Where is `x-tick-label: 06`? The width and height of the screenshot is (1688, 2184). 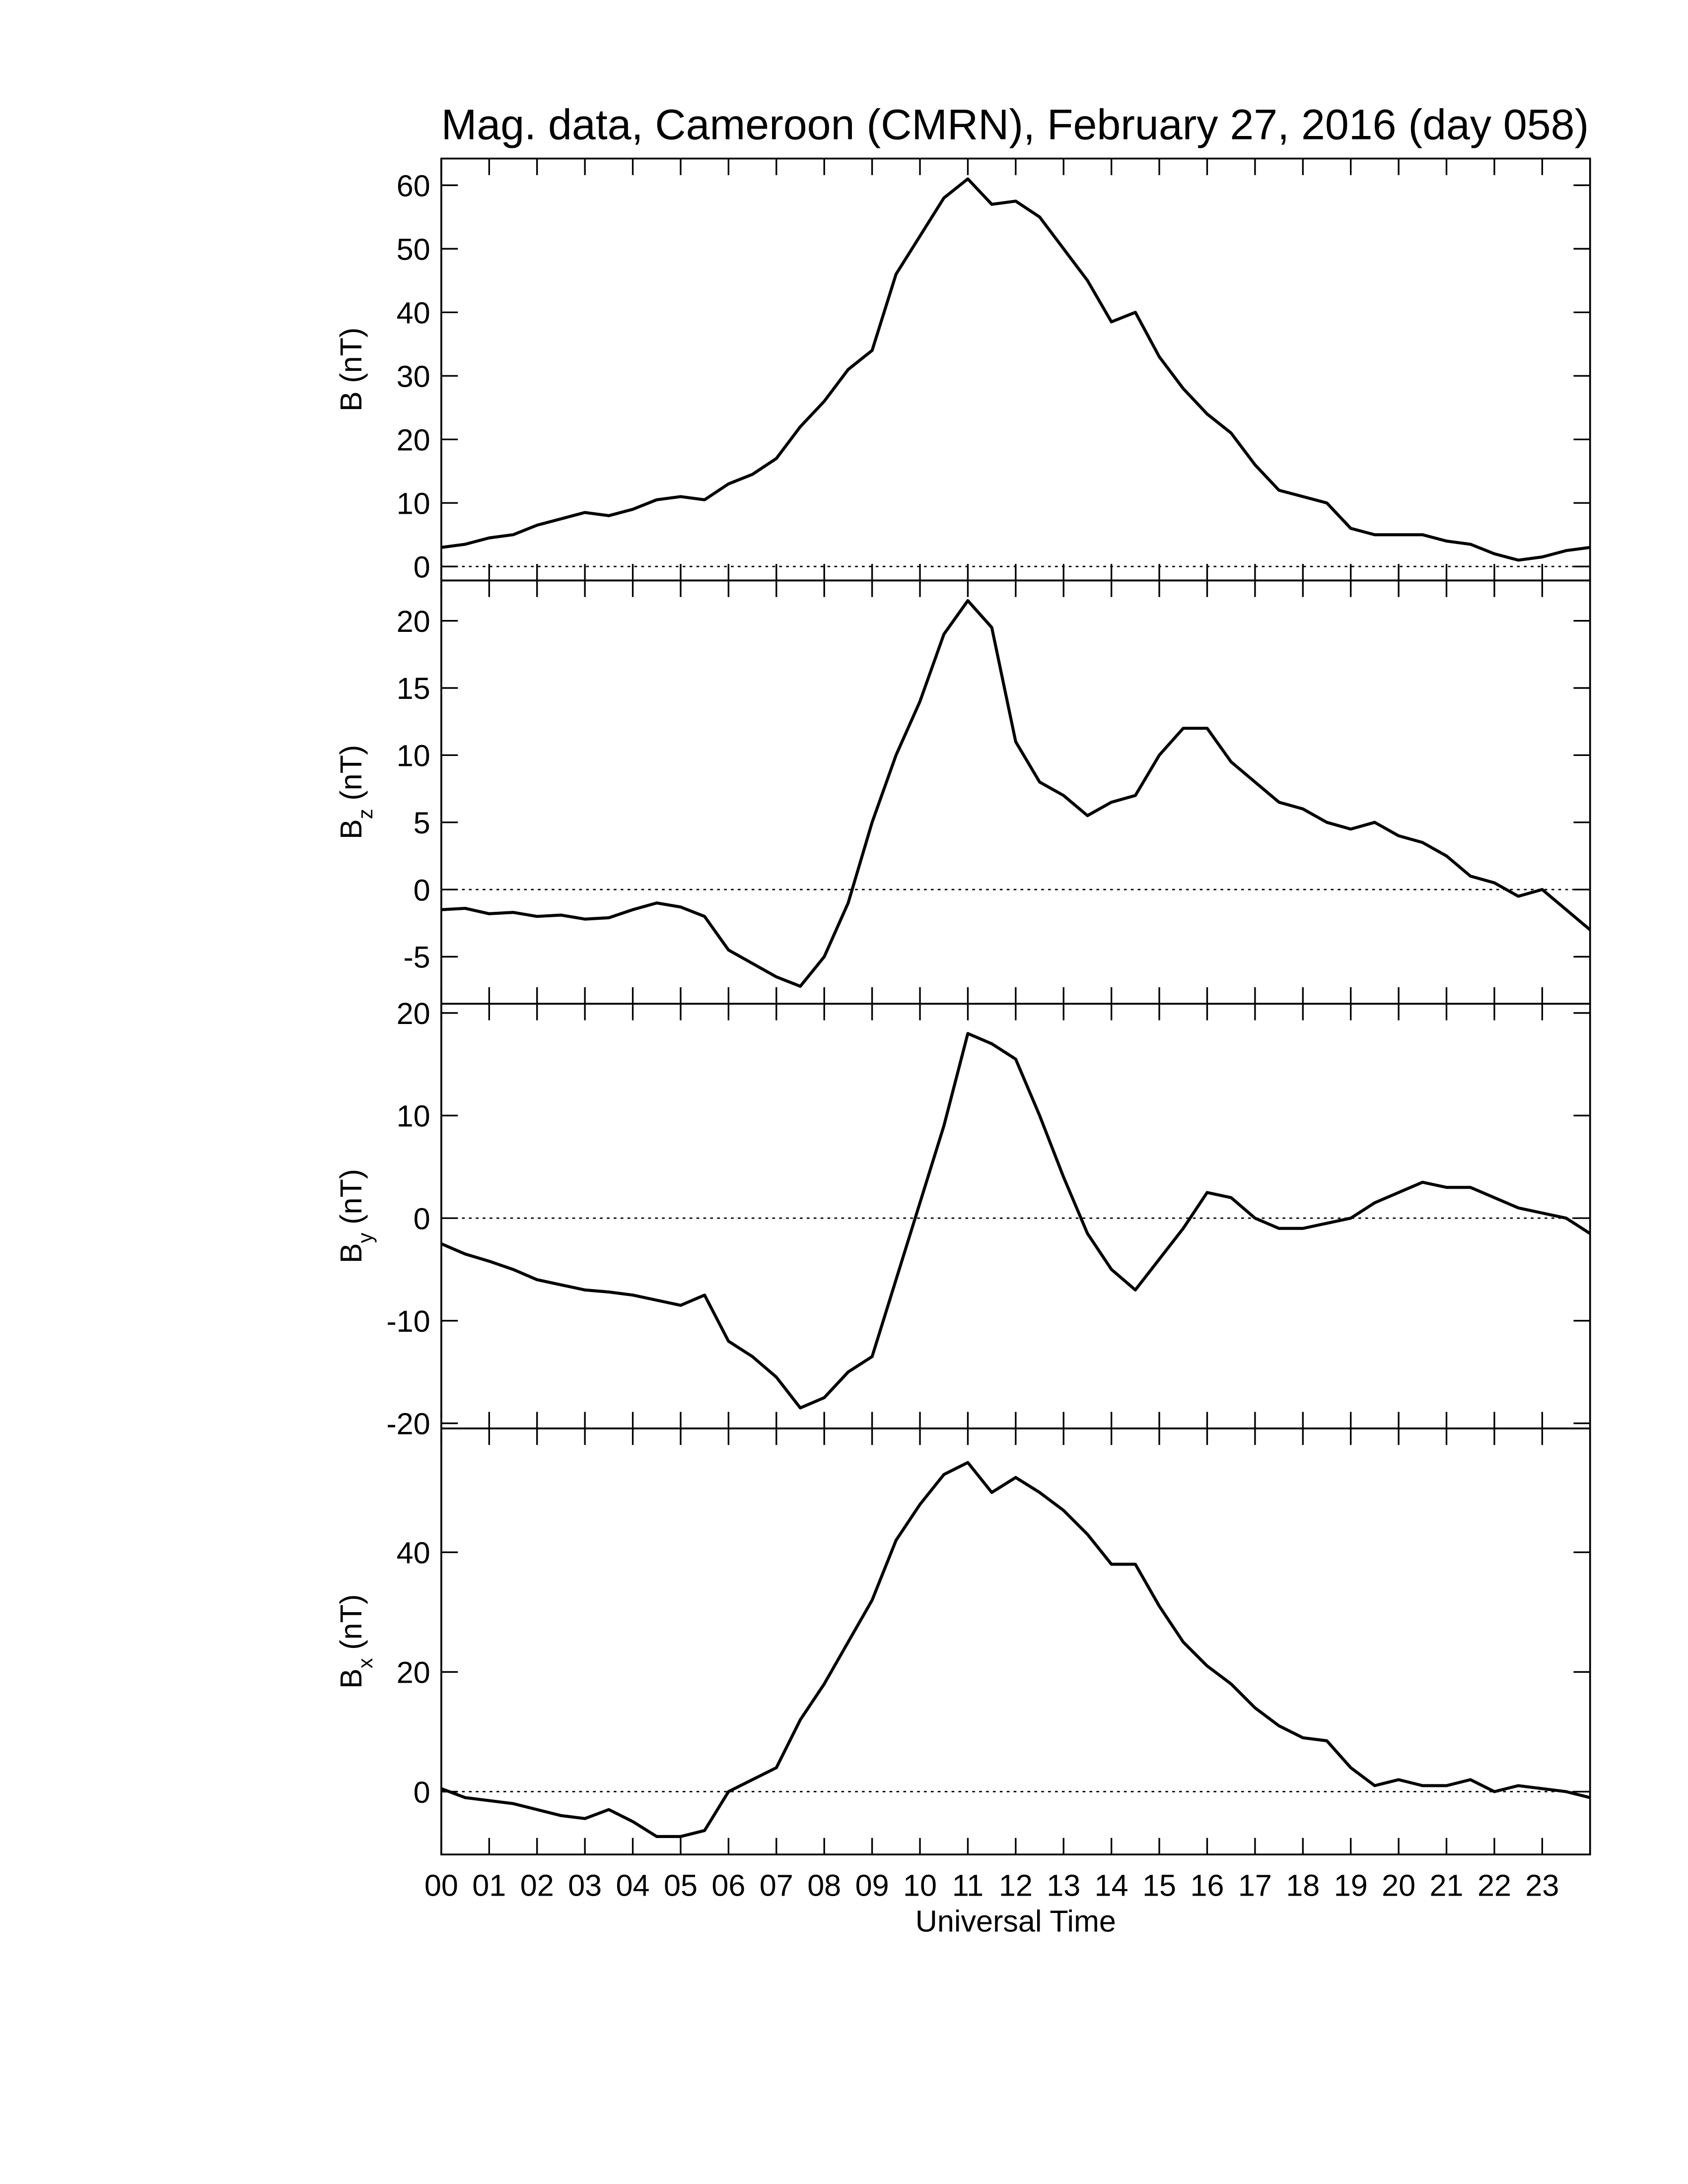 x-tick-label: 06 is located at coordinates (728, 1885).